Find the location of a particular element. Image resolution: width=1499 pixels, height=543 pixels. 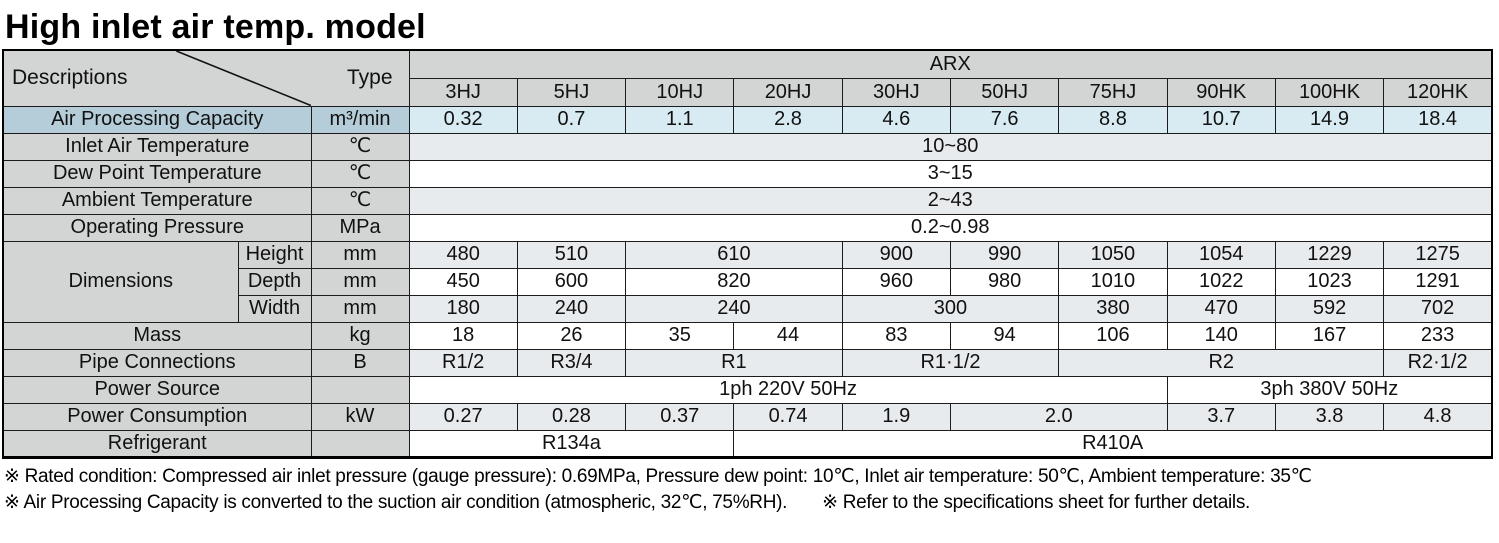

value-cell: 18 is located at coordinates (463, 335).